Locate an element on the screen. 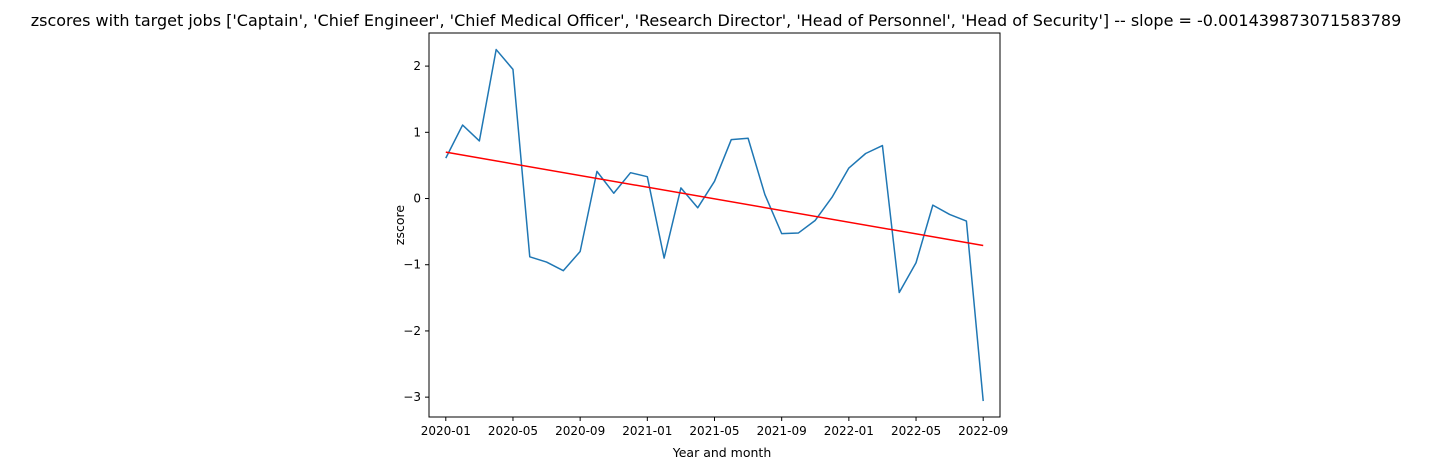 Image resolution: width=1442 pixels, height=470 pixels. x-axis-label: Year and month is located at coordinates (722, 452).